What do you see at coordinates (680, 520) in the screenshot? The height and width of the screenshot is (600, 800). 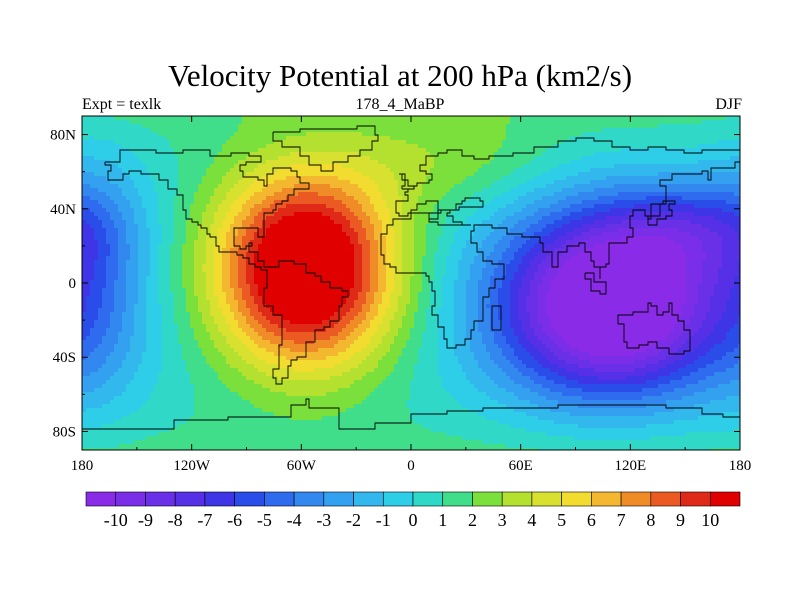 I see `colorbar-label: 9` at bounding box center [680, 520].